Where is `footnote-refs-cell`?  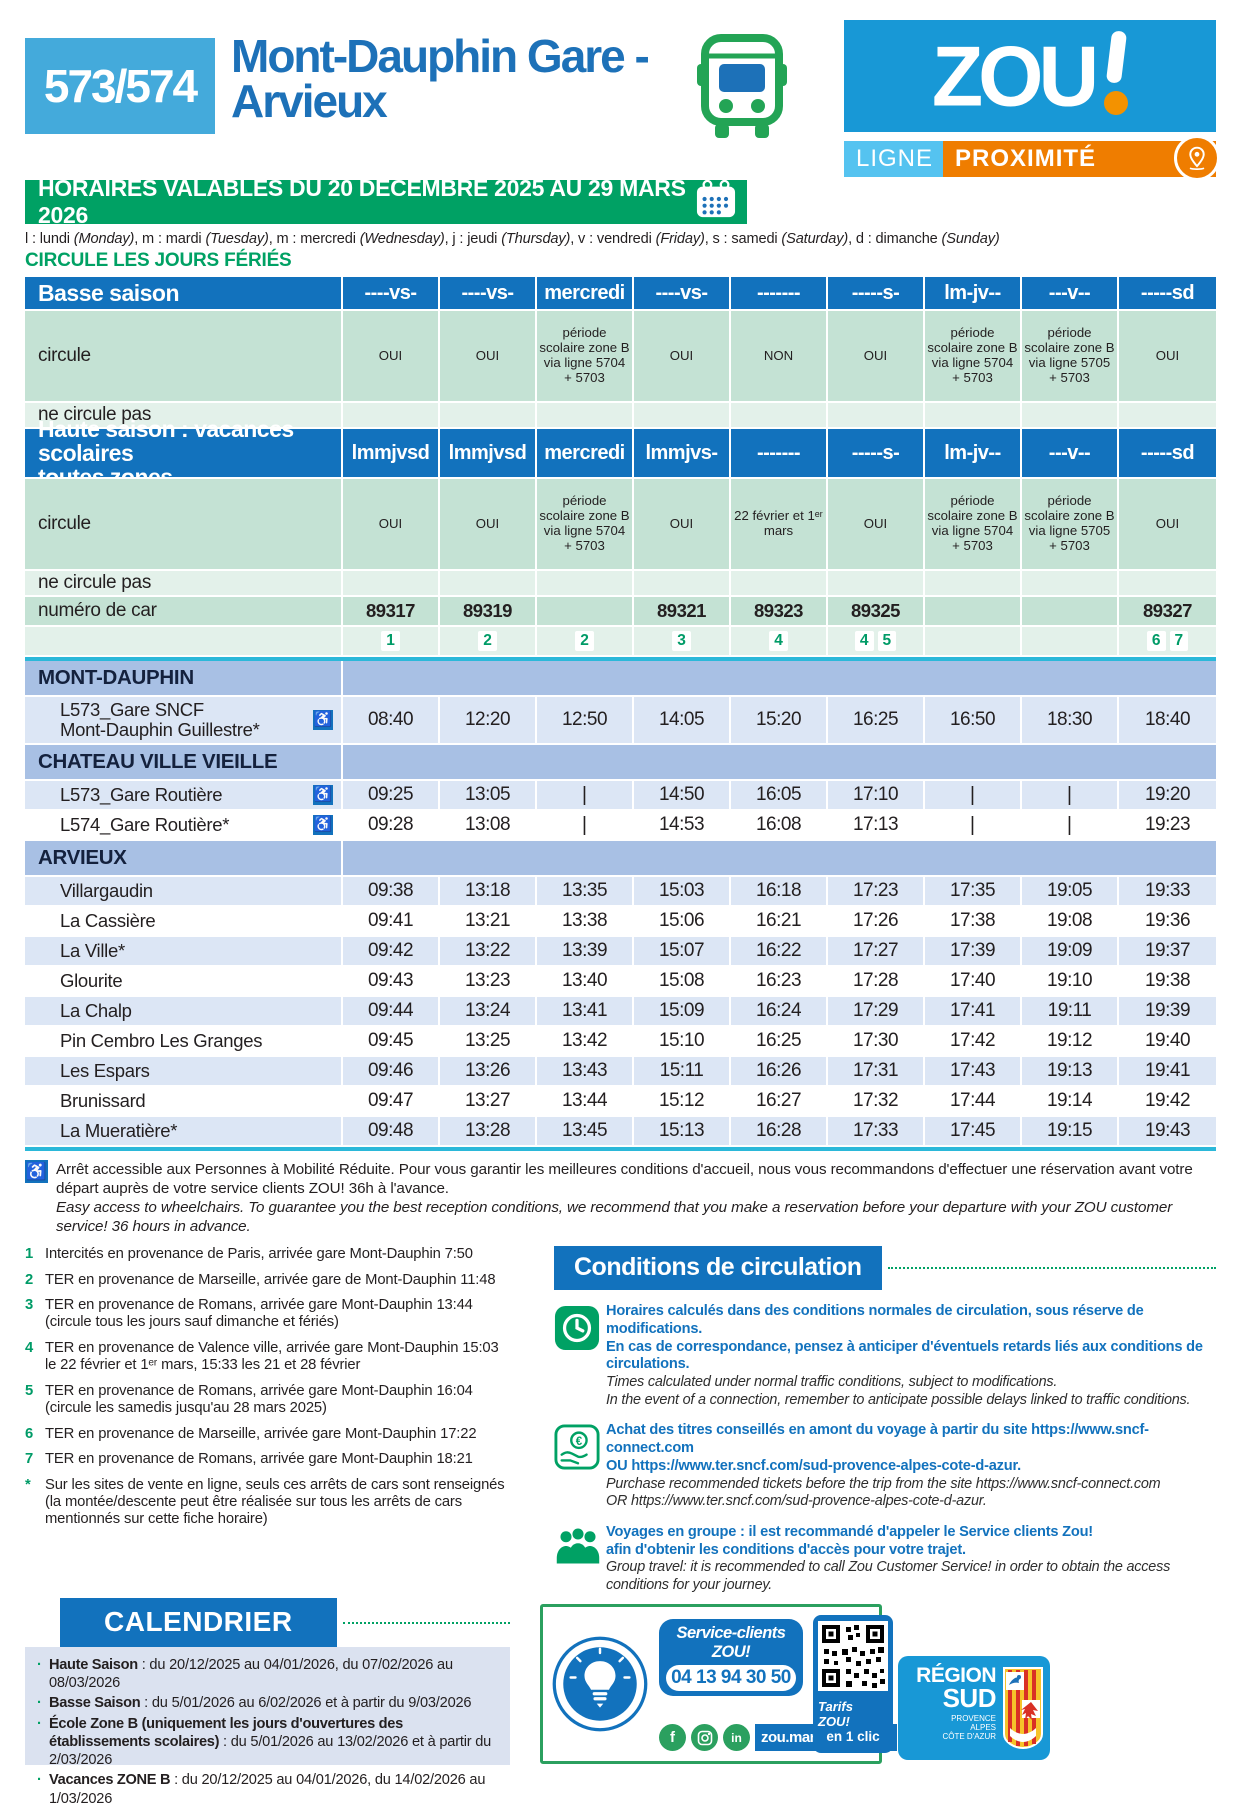
footnote-refs-cell is located at coordinates (973, 642).